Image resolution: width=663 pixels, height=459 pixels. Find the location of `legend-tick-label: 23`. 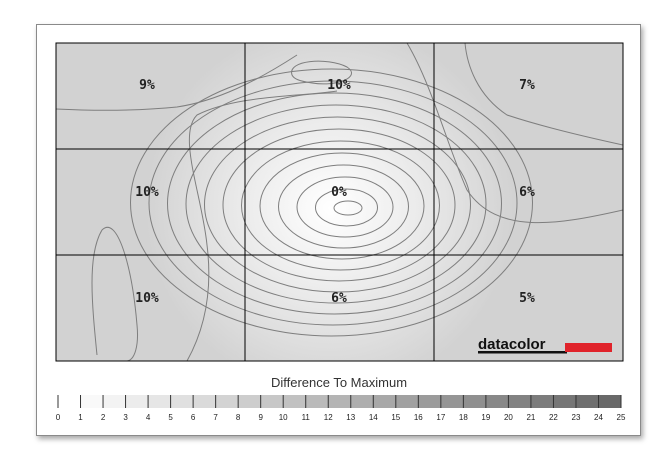

legend-tick-label: 23 is located at coordinates (576, 417).